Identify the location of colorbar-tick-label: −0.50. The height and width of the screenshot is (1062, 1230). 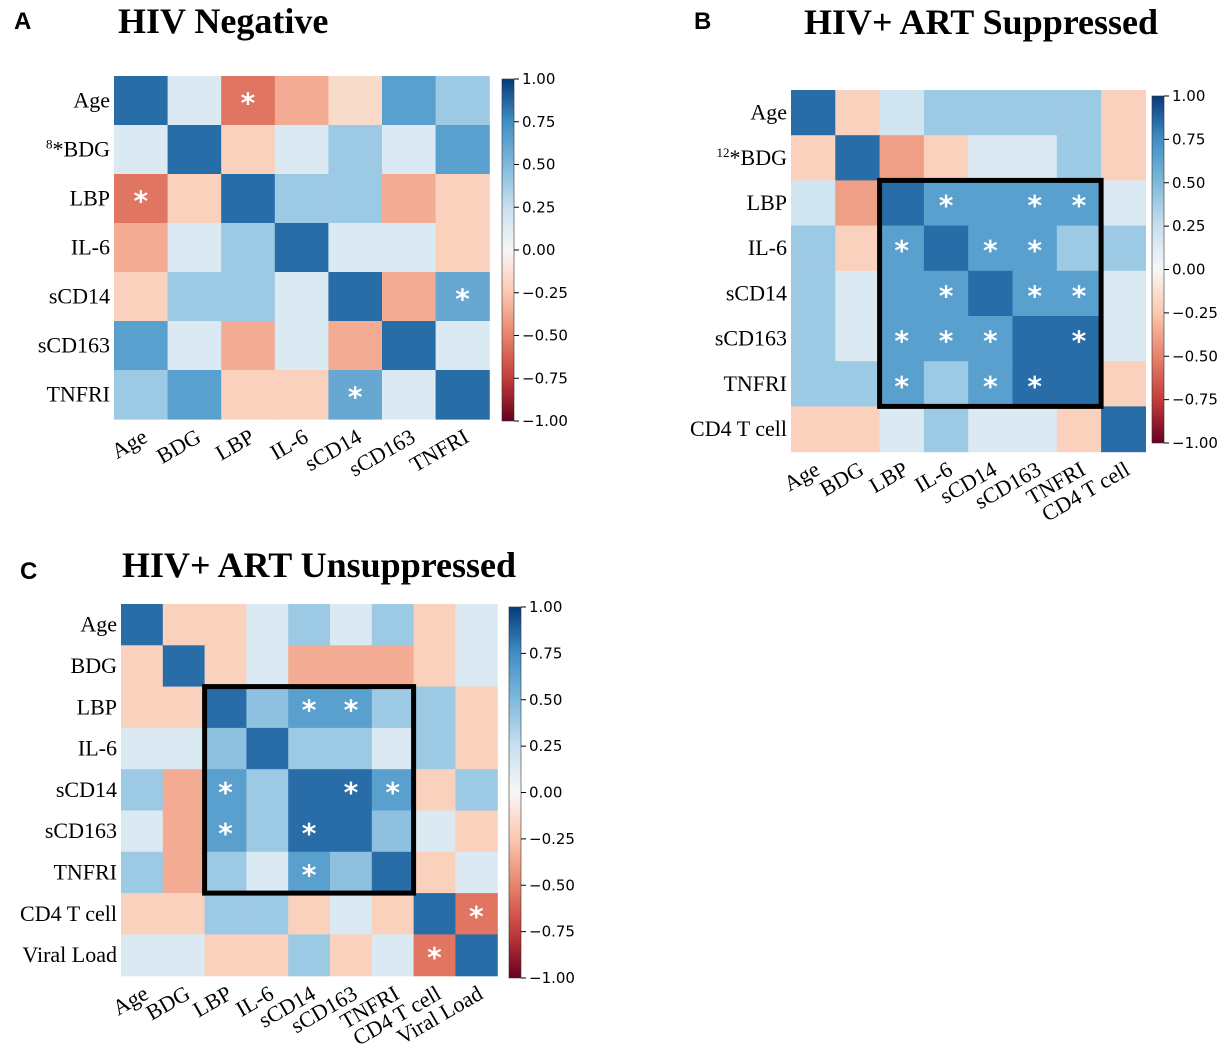
(552, 885).